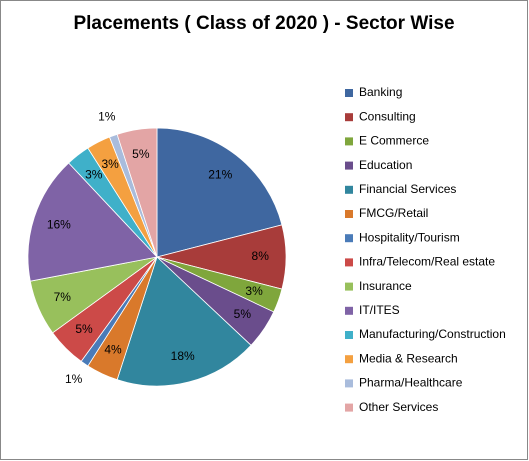 The width and height of the screenshot is (529, 461). What do you see at coordinates (407, 189) in the screenshot?
I see `legend-label: Financial Services` at bounding box center [407, 189].